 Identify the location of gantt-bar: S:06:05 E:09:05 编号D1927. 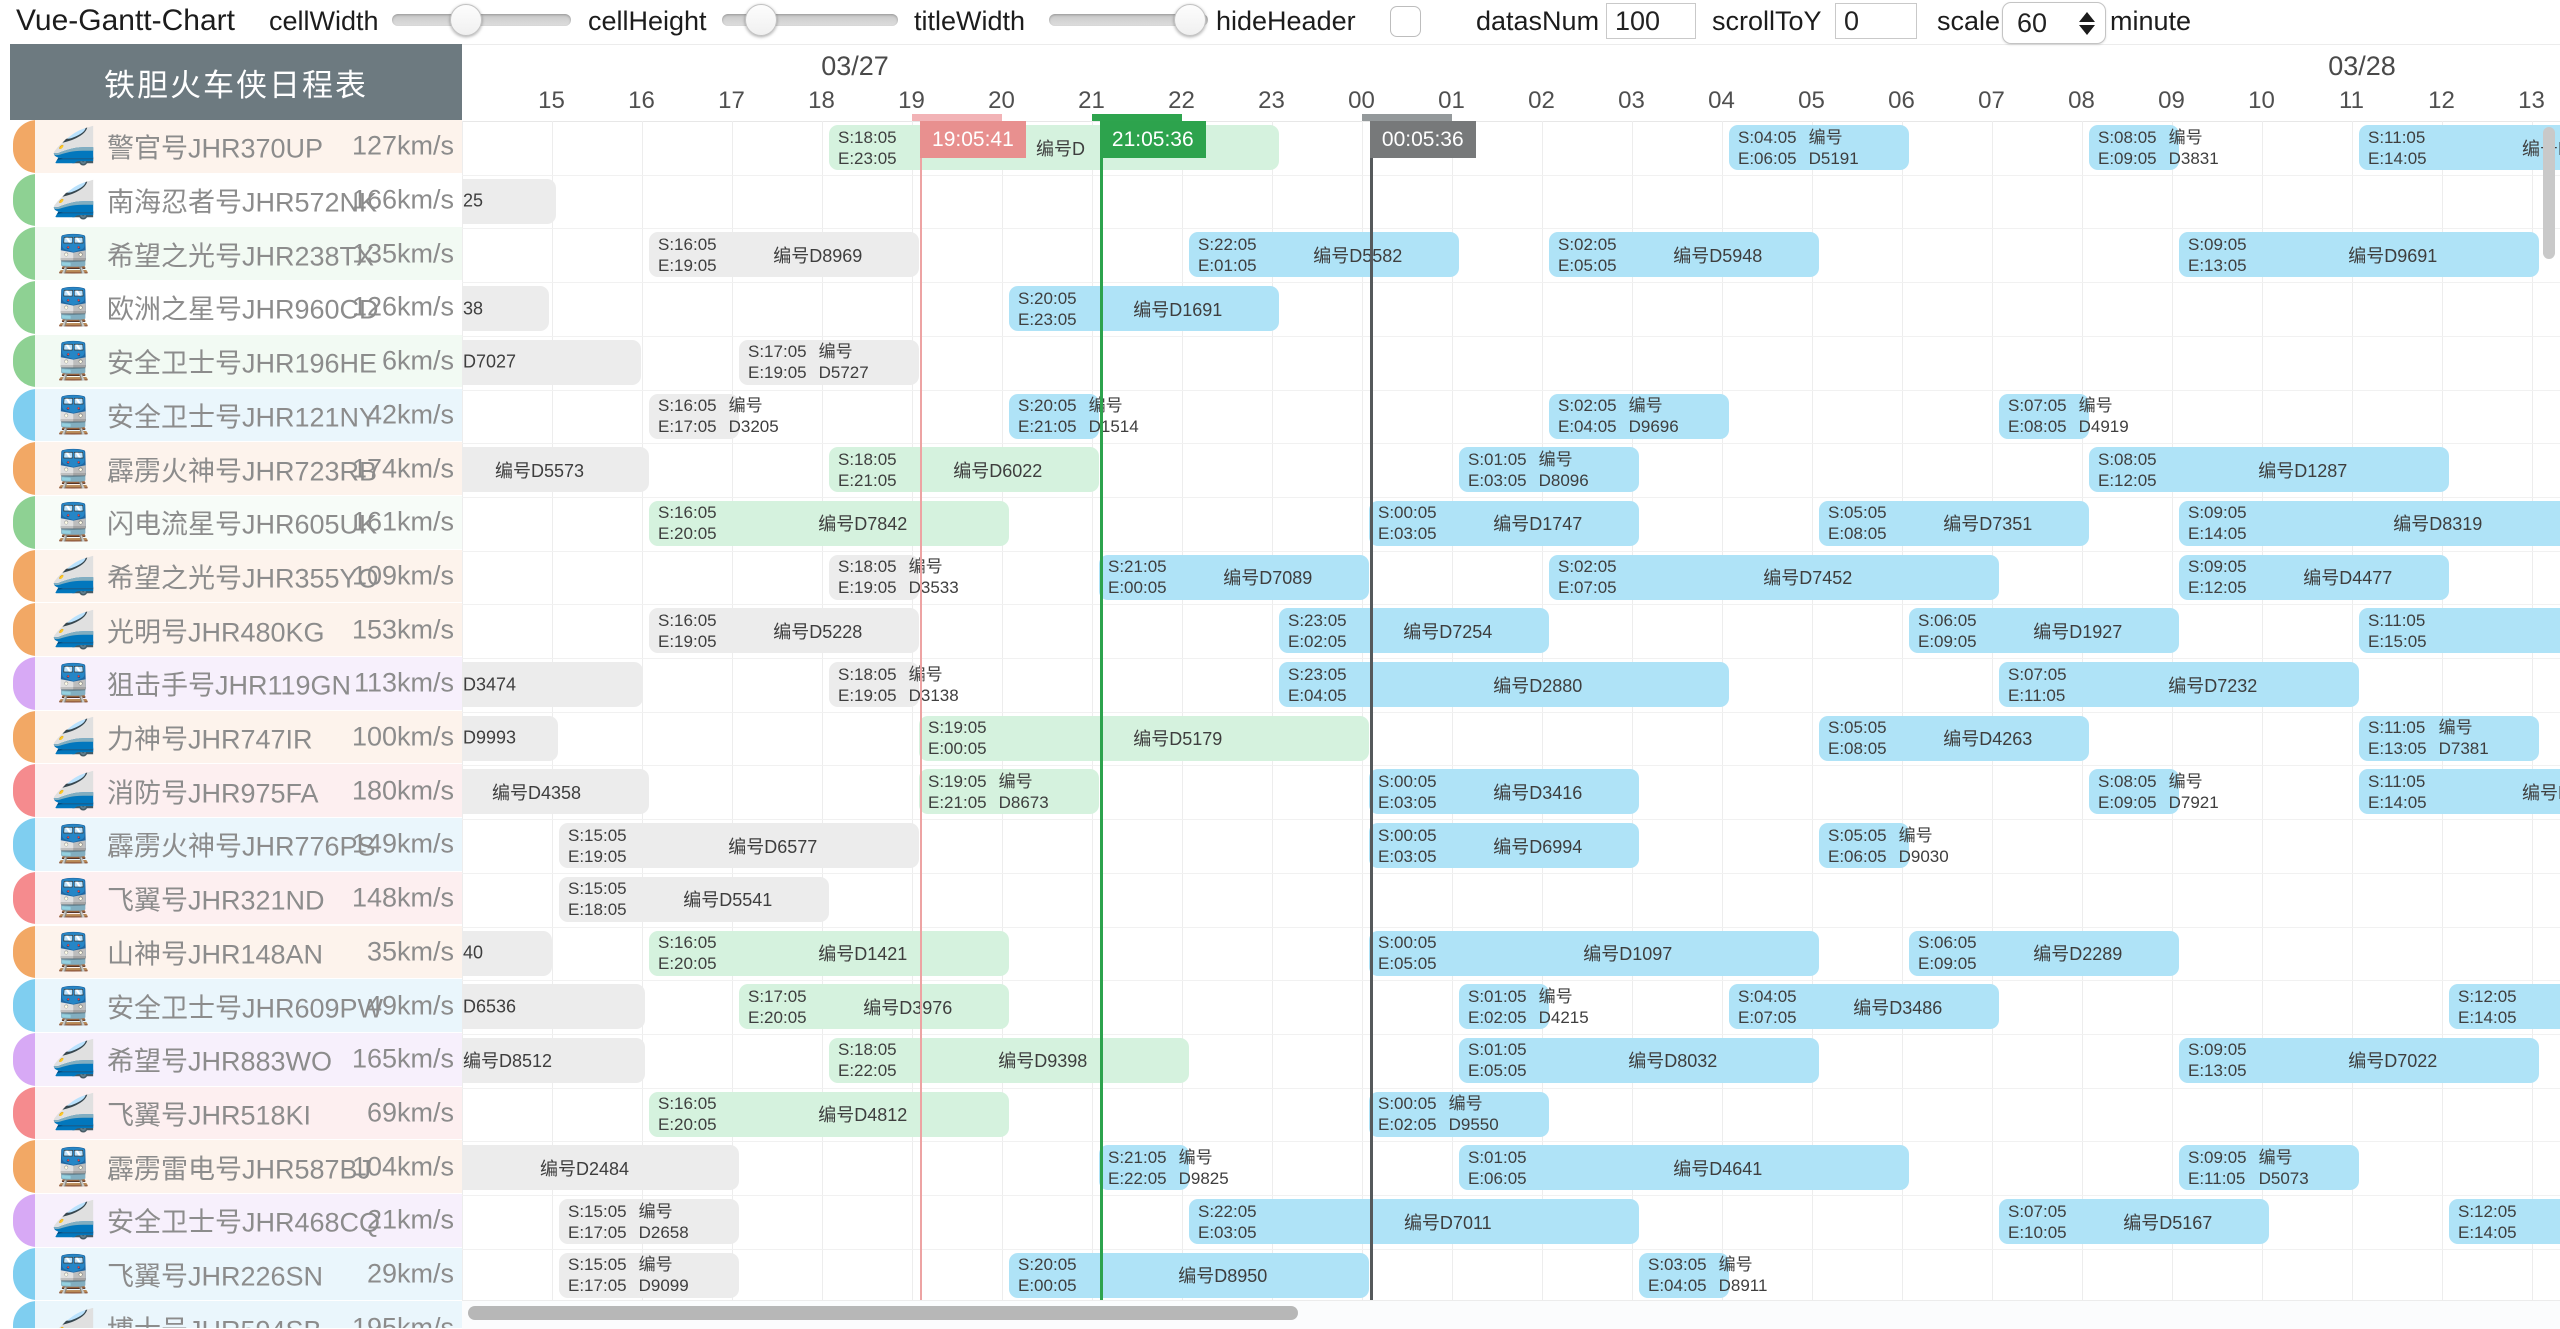
(2044, 631).